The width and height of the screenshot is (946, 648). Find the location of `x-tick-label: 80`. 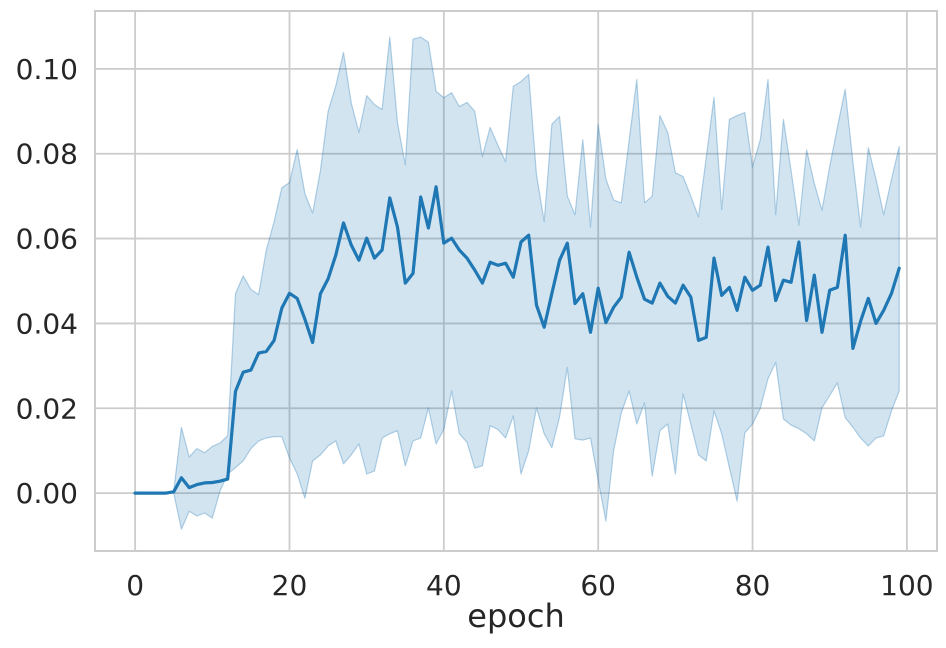

x-tick-label: 80 is located at coordinates (753, 585).